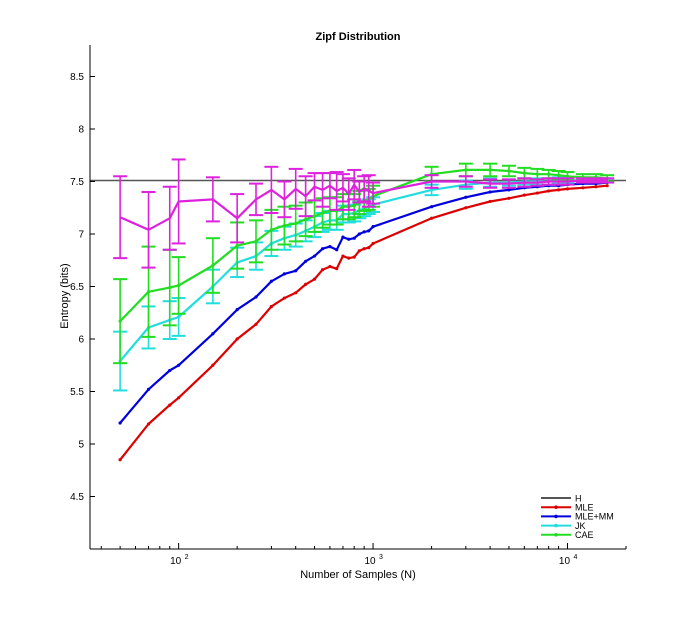 The width and height of the screenshot is (693, 618). I want to click on legend-entry: MLE+MM, so click(577, 517).